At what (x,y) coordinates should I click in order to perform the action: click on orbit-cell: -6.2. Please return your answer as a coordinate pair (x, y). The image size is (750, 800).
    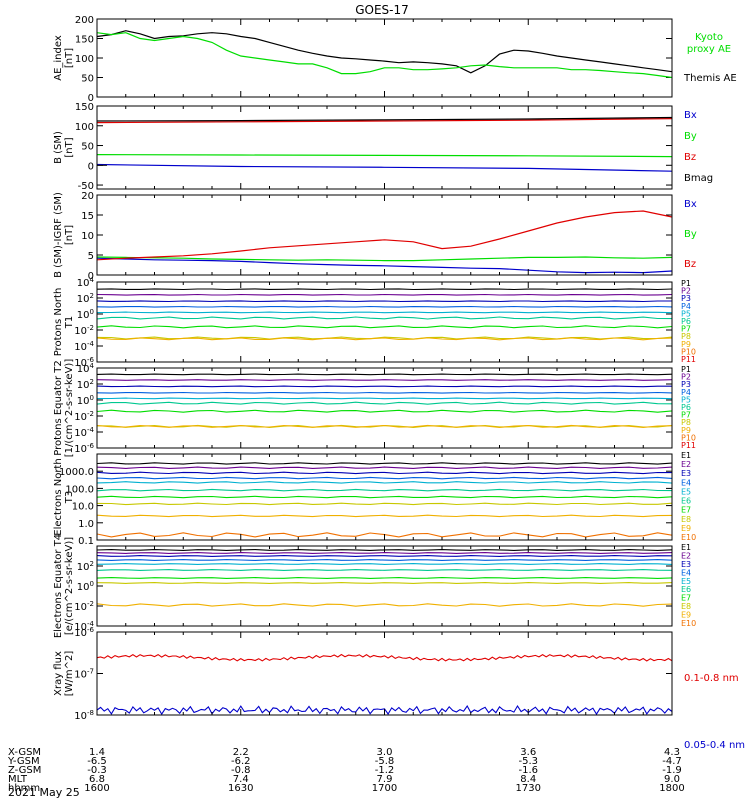
    Looking at the image, I should click on (241, 761).